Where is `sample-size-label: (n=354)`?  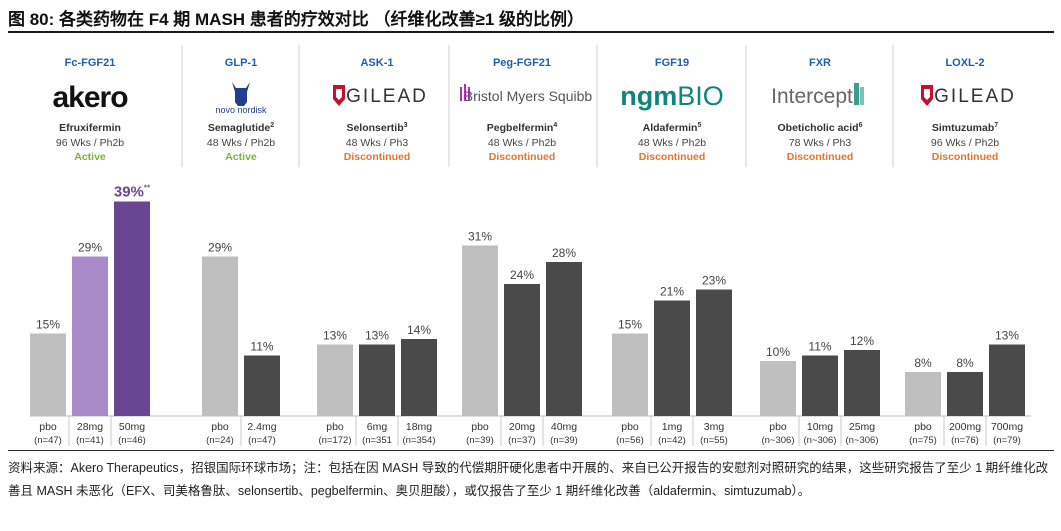
sample-size-label: (n=354) is located at coordinates (418, 440).